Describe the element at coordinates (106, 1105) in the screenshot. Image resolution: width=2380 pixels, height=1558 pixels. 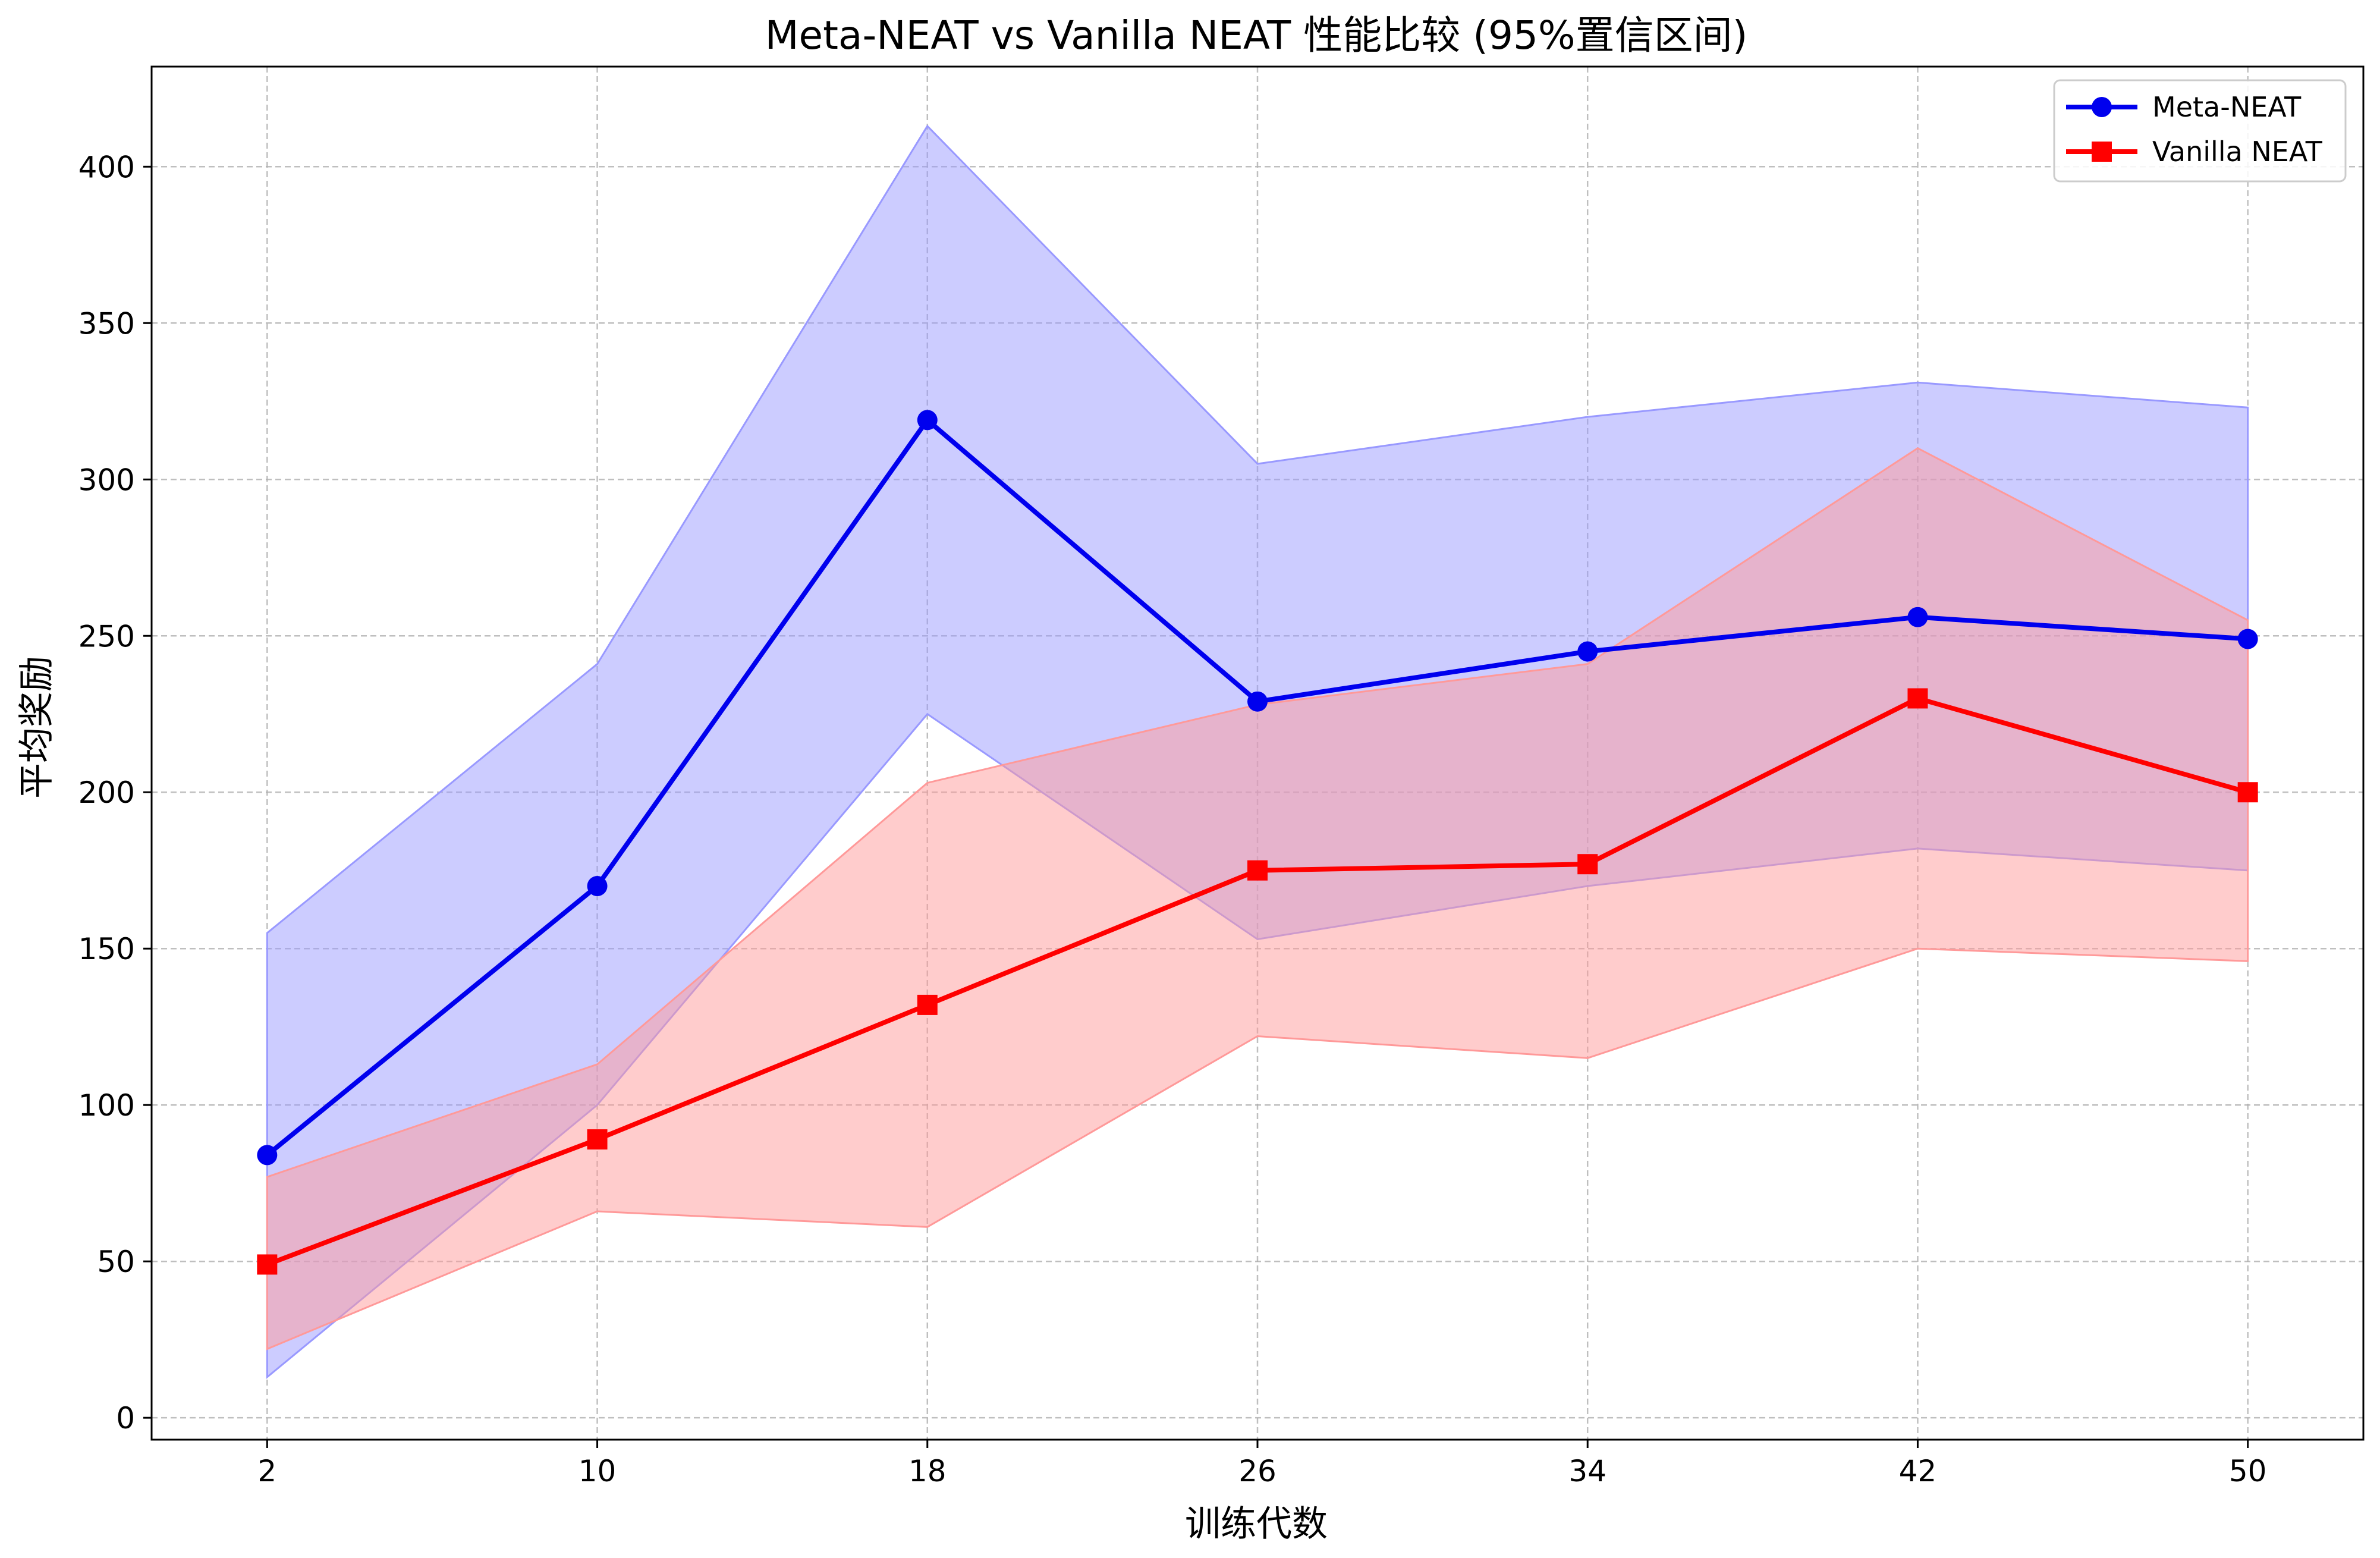
I see `y-tick-label: 100` at that location.